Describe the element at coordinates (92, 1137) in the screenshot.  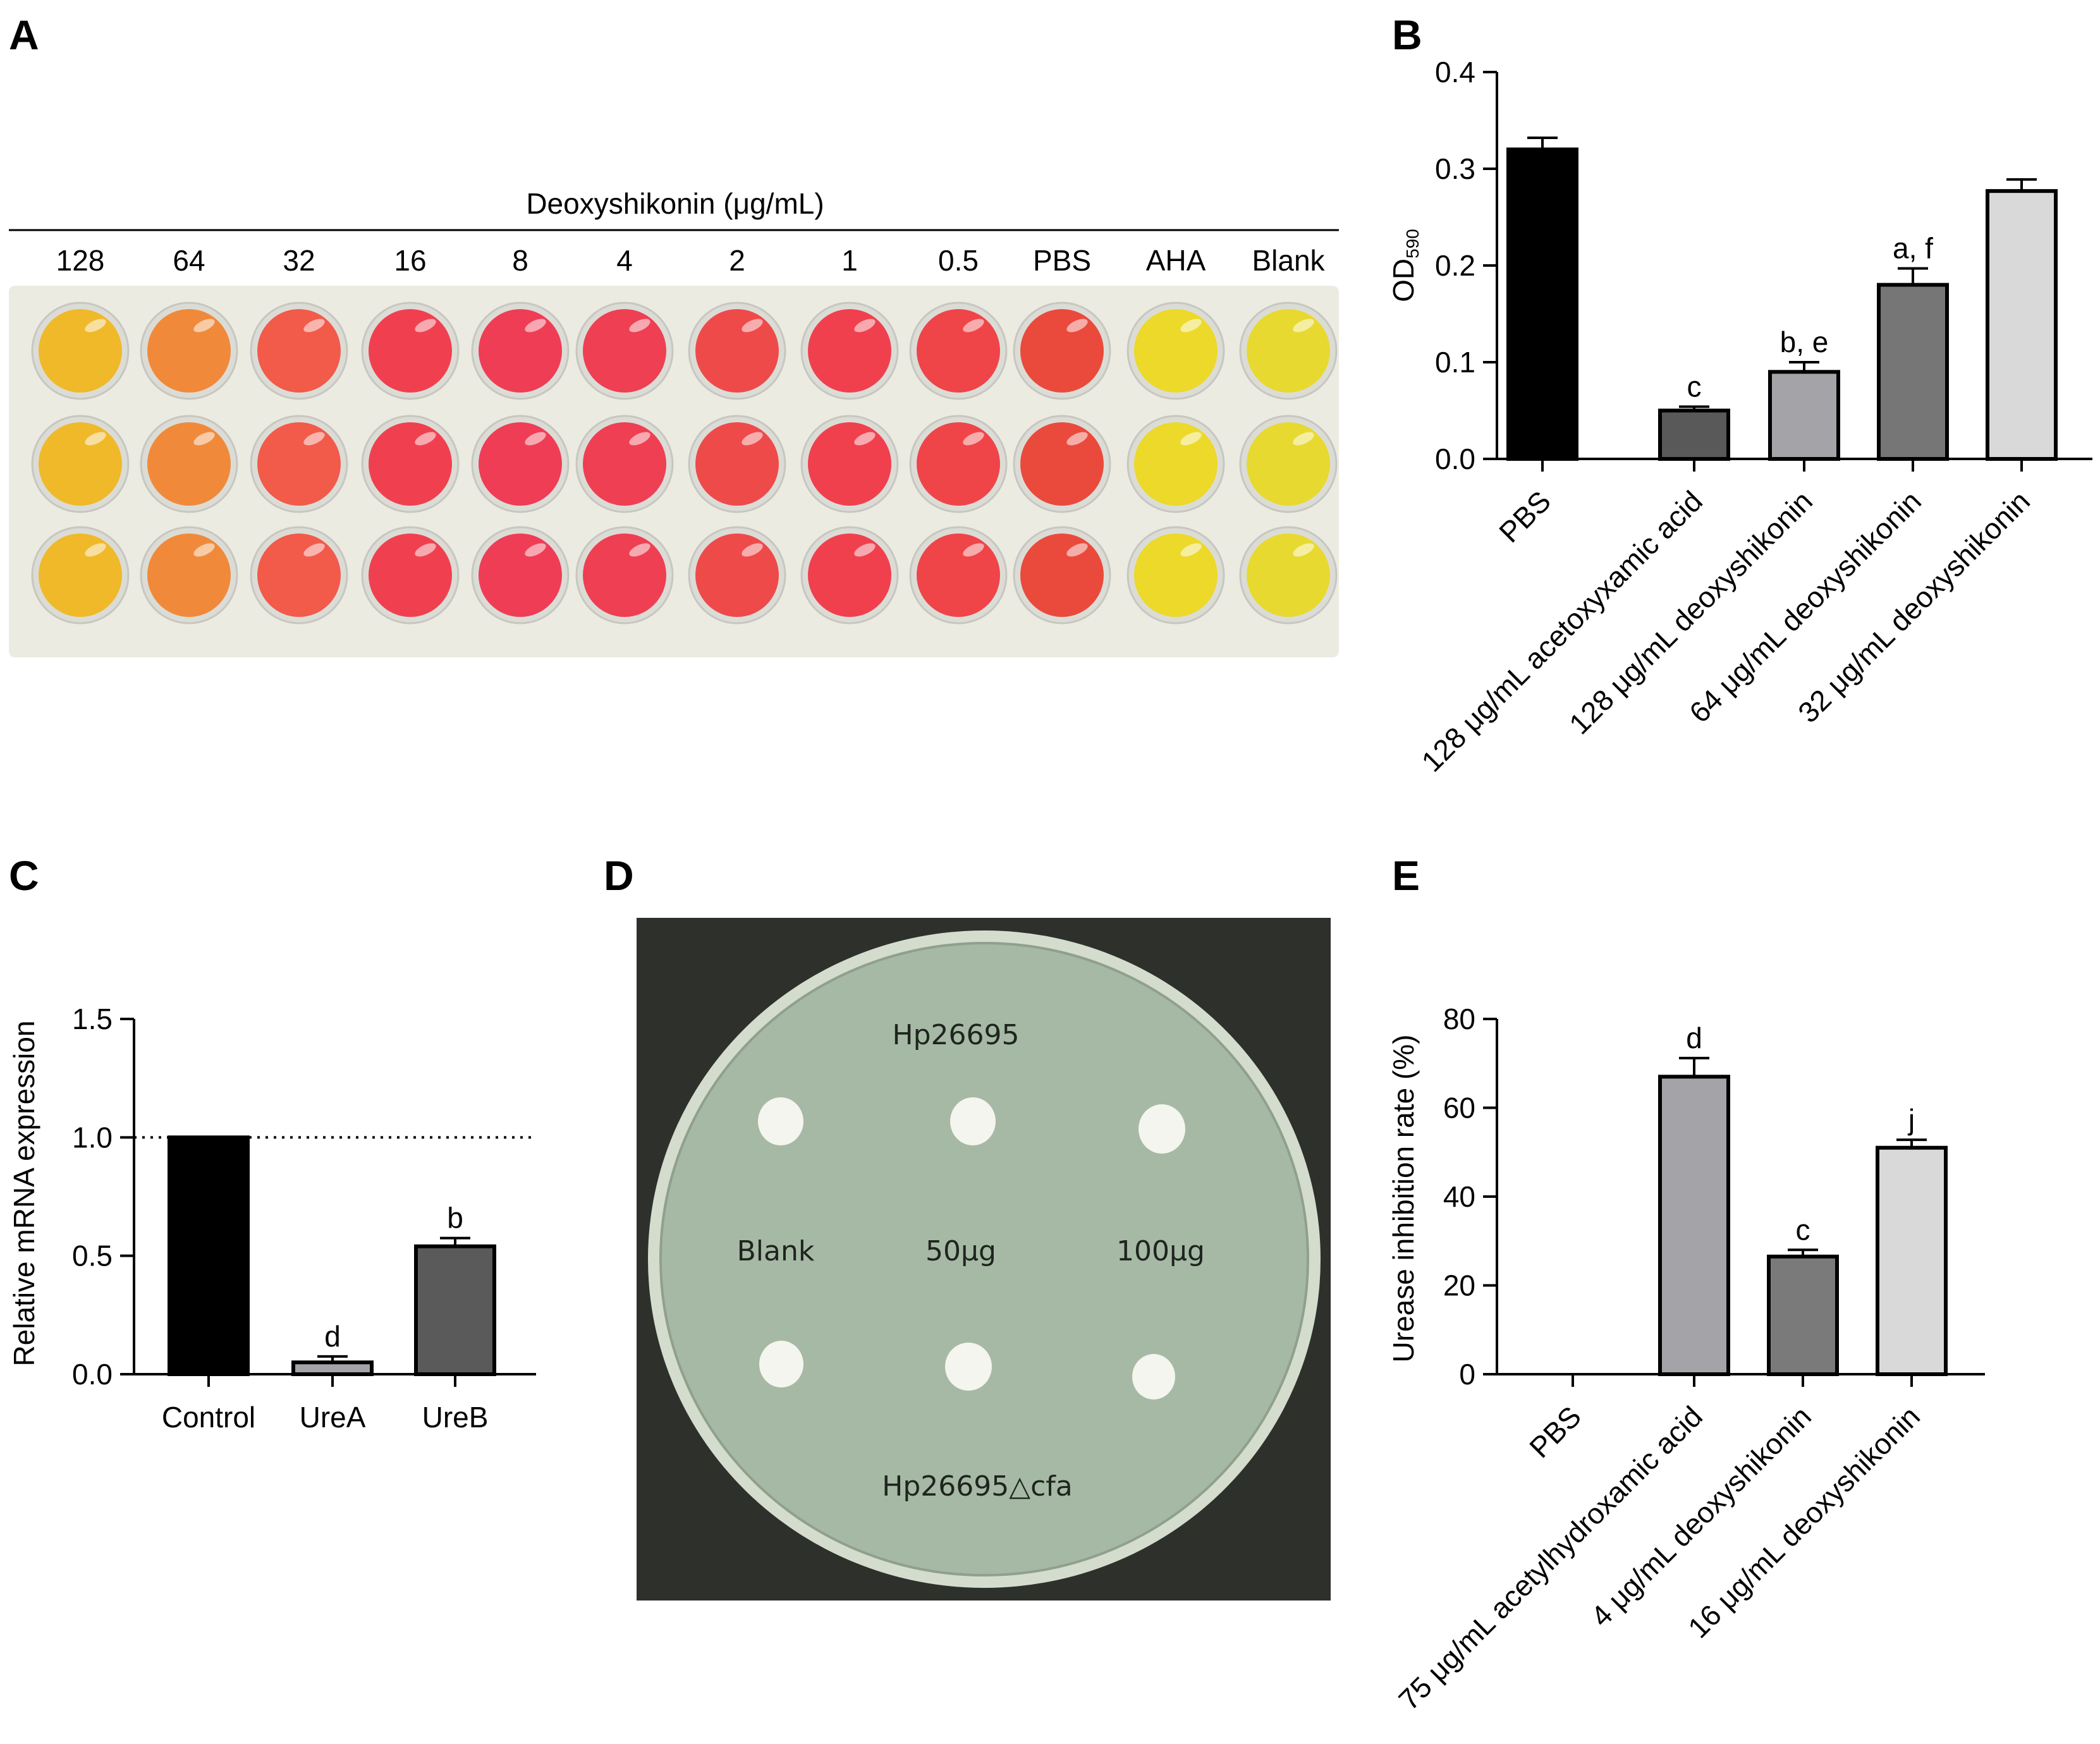
I see `y-tick-label: 1.0` at that location.